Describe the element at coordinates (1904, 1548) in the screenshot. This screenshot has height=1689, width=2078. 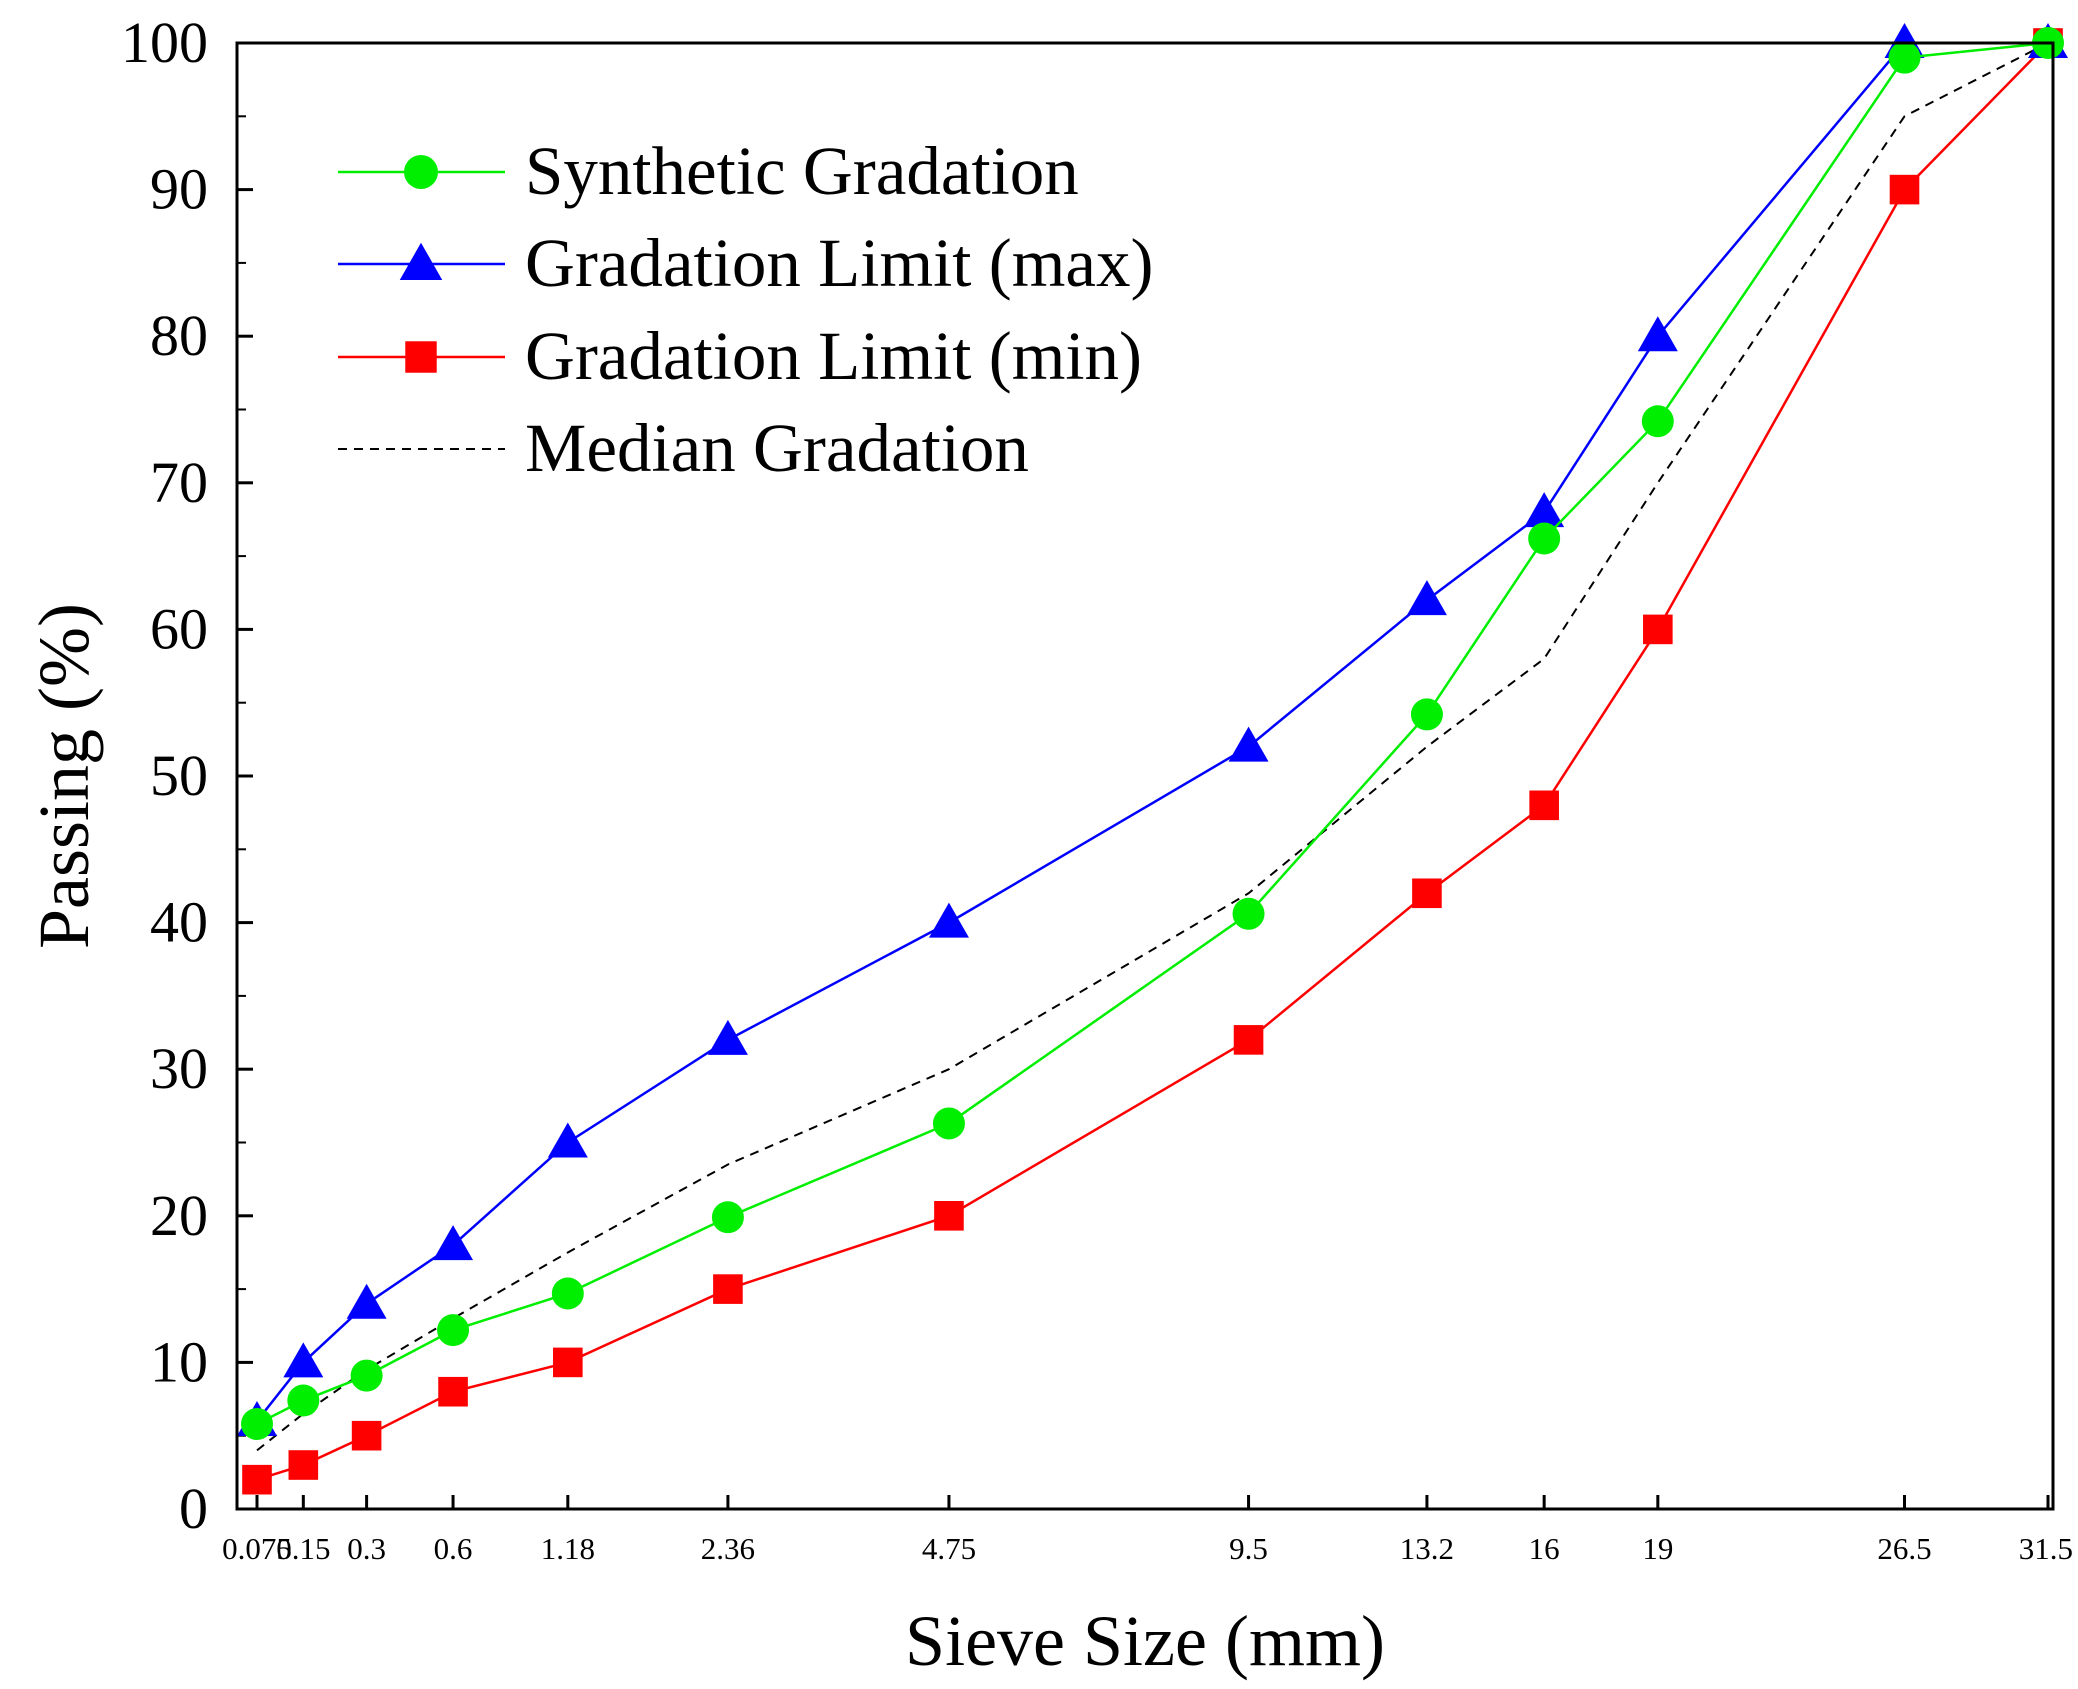
I see `x-tick-label: 26.5` at that location.